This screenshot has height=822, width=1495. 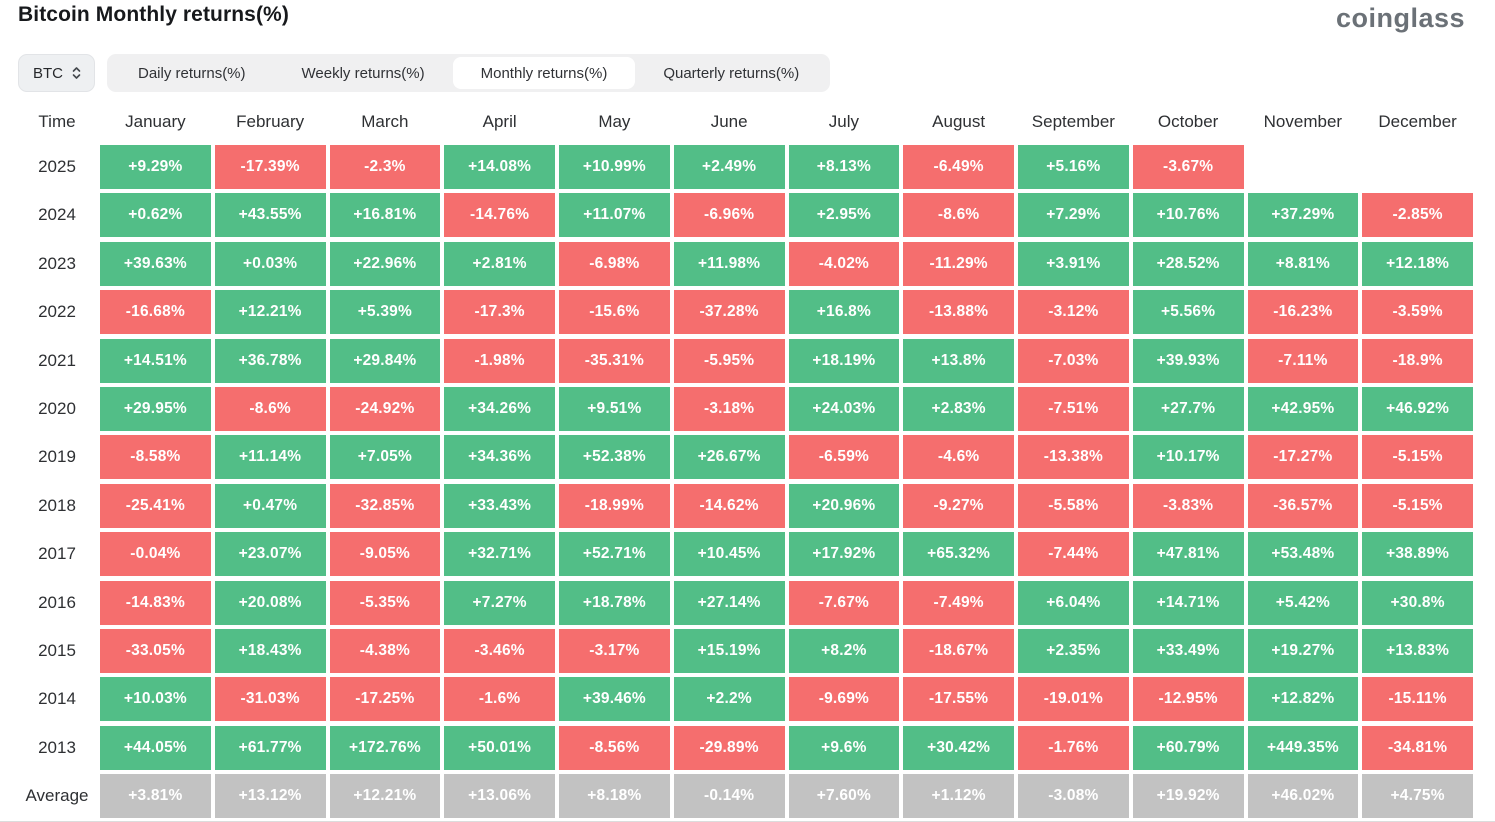 What do you see at coordinates (958, 408) in the screenshot?
I see `return-cell: +2.83%` at bounding box center [958, 408].